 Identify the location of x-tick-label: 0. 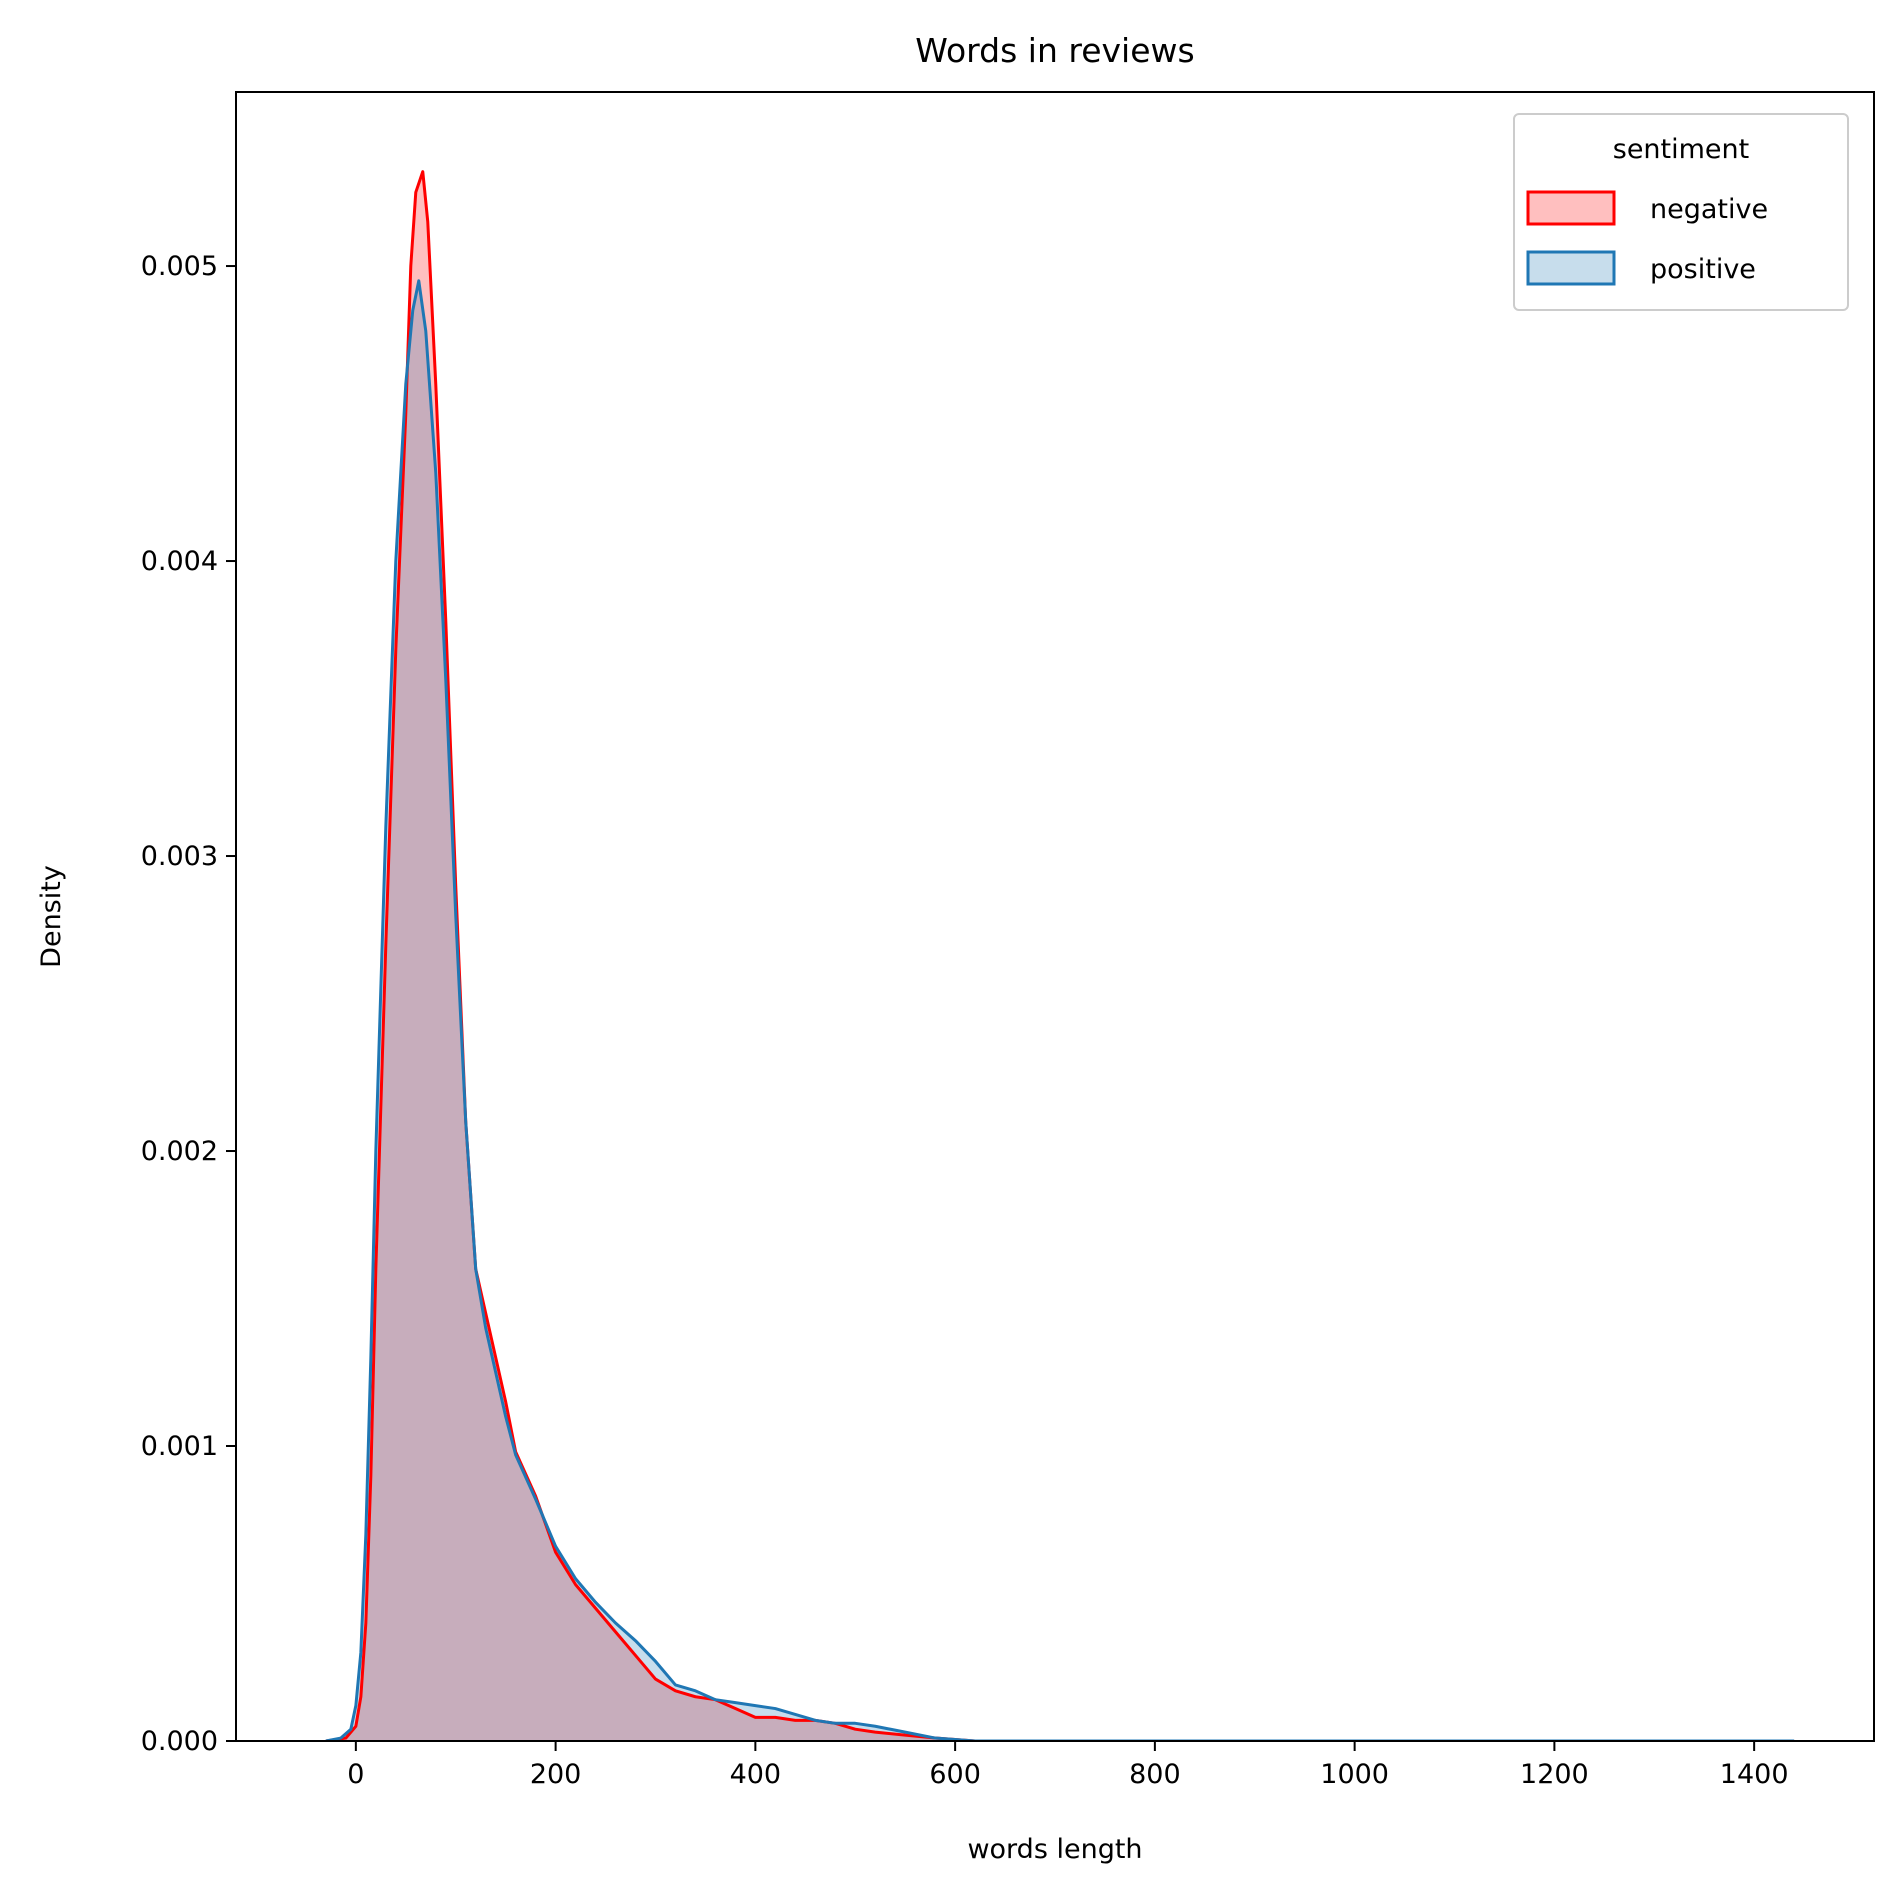
(355, 1774).